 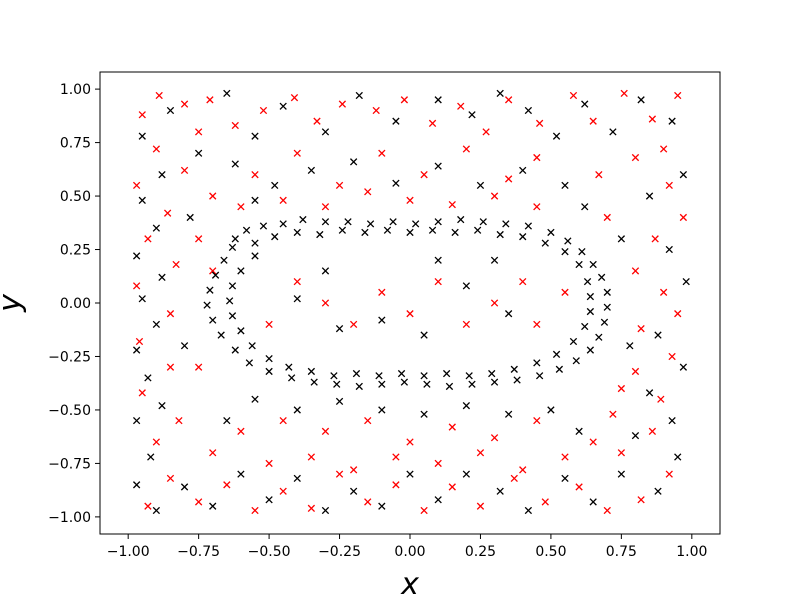 What do you see at coordinates (14, 303) in the screenshot?
I see `y-axis-label: y` at bounding box center [14, 303].